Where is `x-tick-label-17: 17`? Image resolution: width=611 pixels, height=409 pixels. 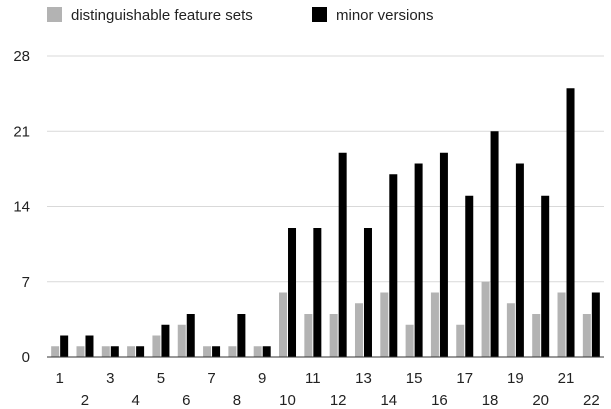
x-tick-label-17: 17 is located at coordinates (464, 378).